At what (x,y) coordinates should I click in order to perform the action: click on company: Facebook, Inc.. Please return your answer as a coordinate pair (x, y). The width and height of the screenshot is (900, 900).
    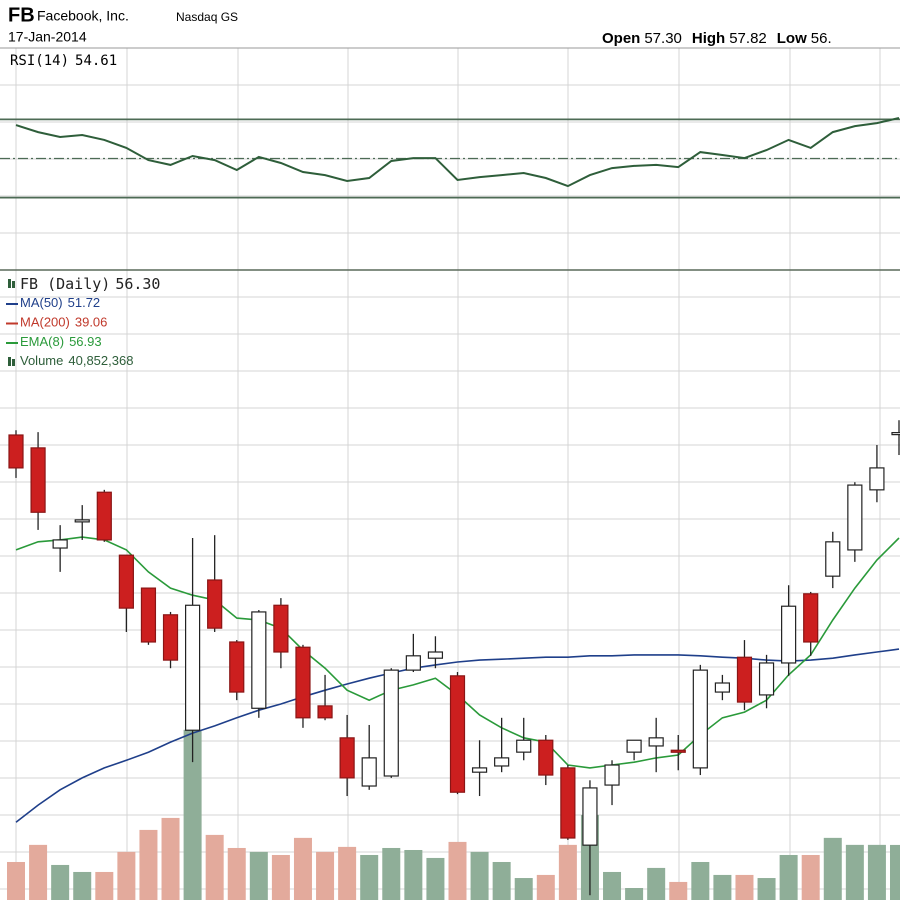
    Looking at the image, I should click on (83, 16).